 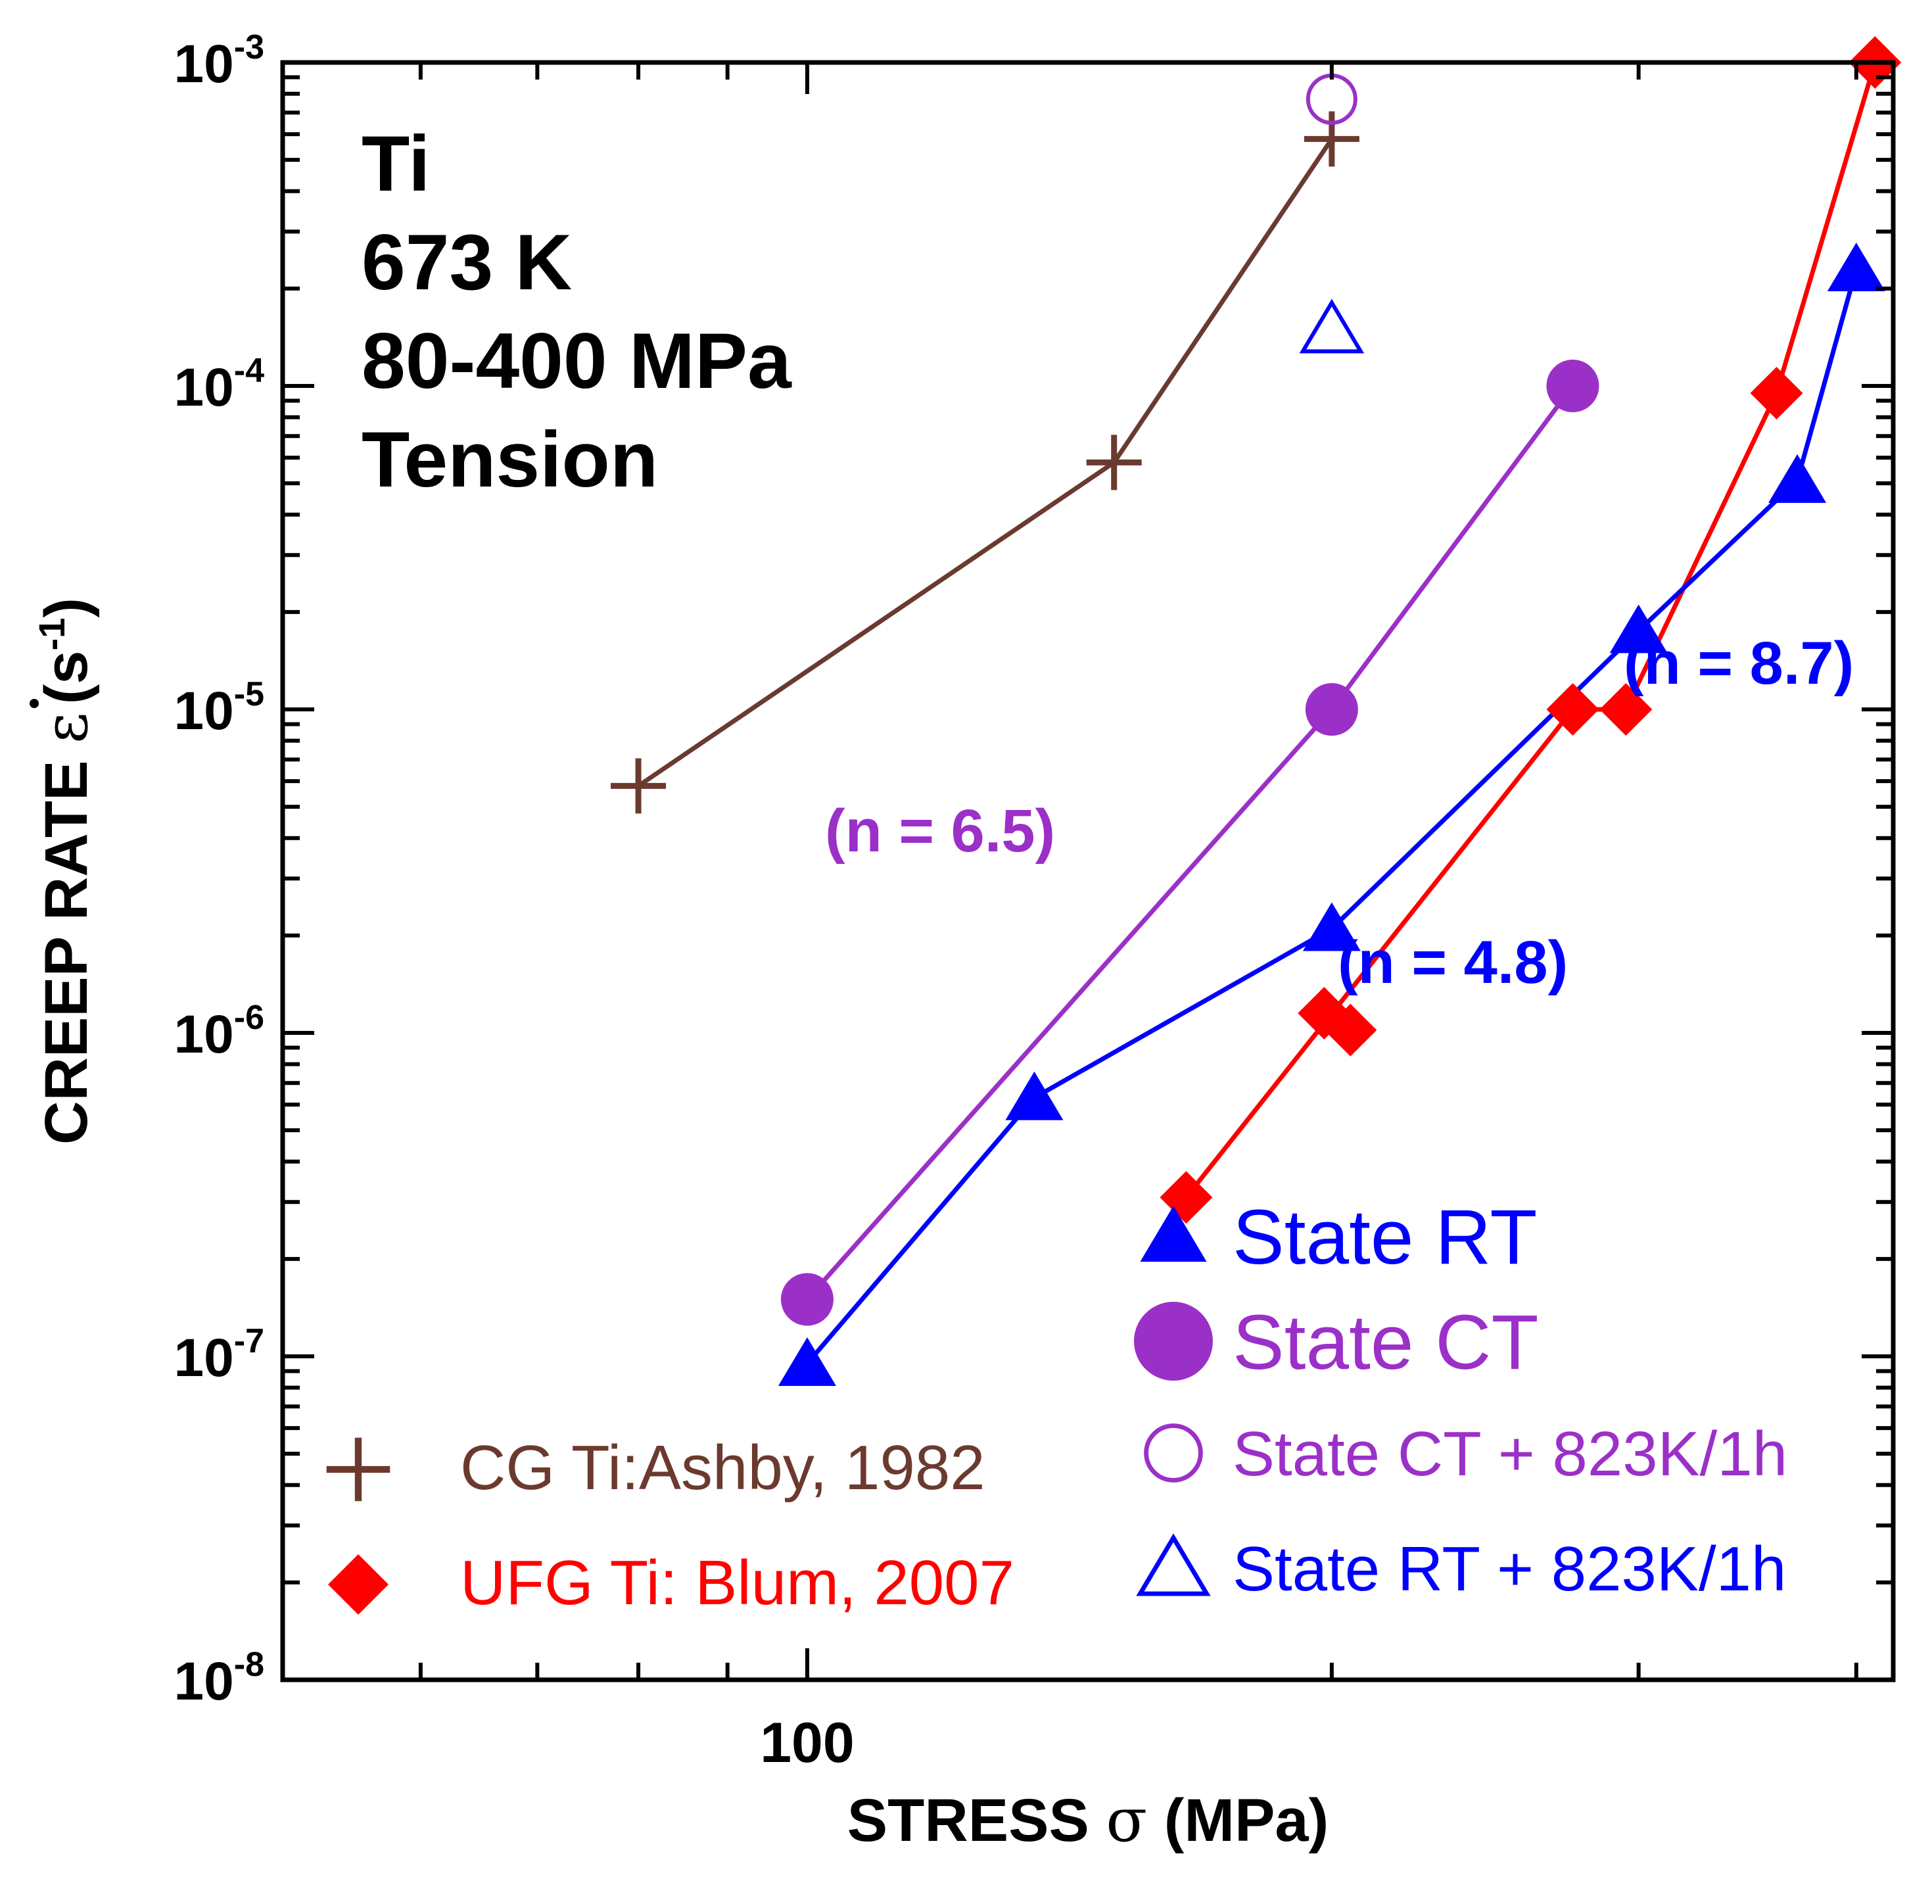 I want to click on y-axis-title: CREEP RATE ε (s-1), so click(x=66, y=871).